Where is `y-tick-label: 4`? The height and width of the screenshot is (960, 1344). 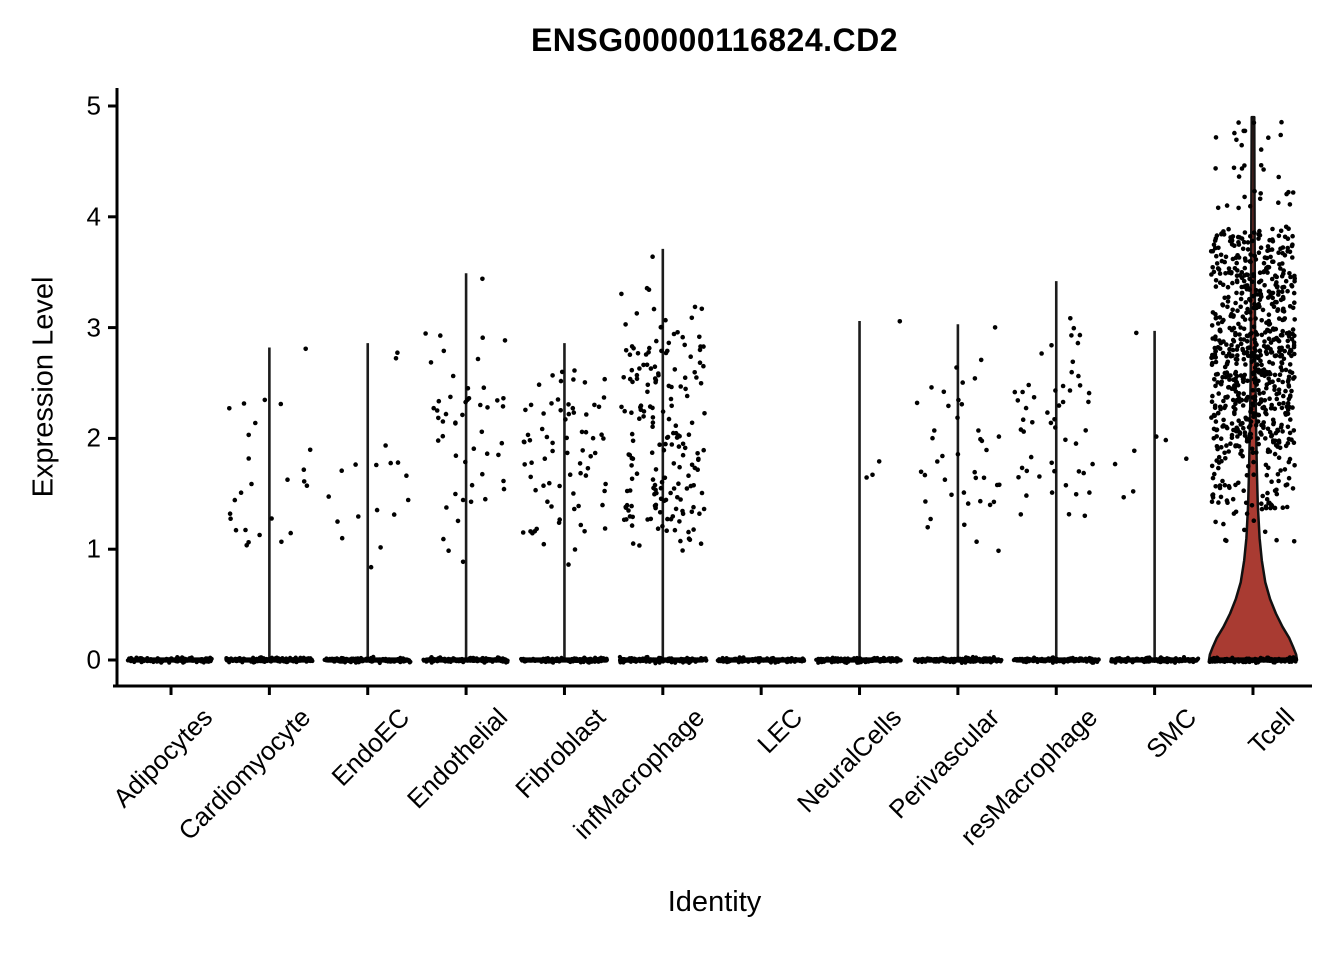 y-tick-label: 4 is located at coordinates (93, 216).